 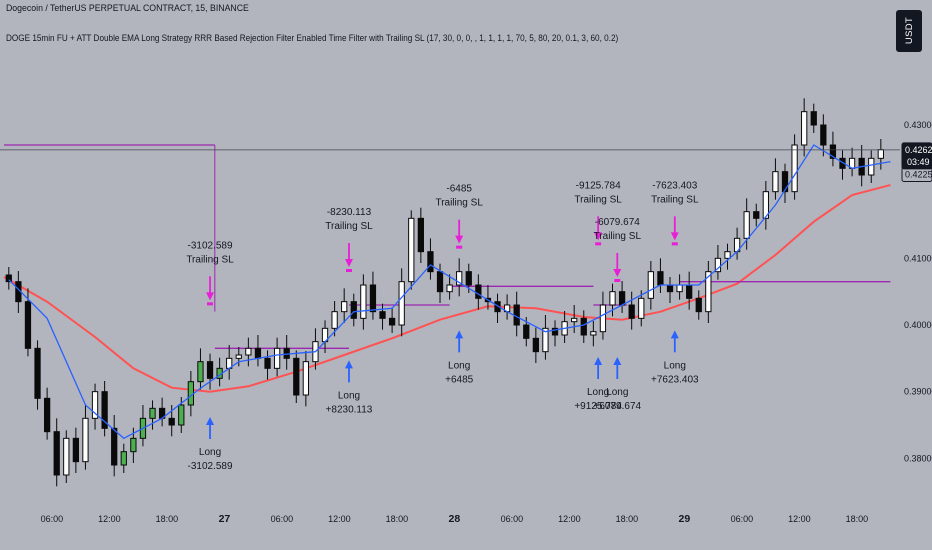 What do you see at coordinates (617, 392) in the screenshot?
I see `long-label-4-0: Long` at bounding box center [617, 392].